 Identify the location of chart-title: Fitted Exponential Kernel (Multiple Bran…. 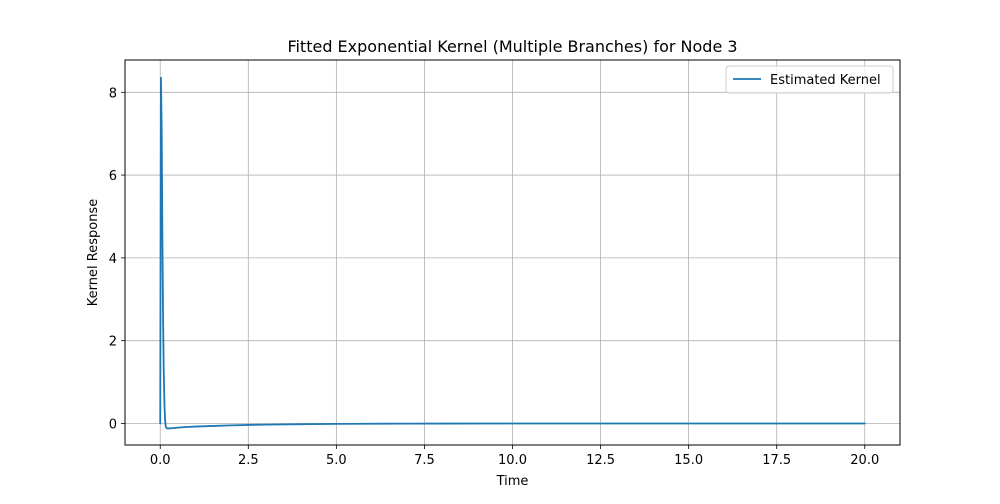
(512, 46).